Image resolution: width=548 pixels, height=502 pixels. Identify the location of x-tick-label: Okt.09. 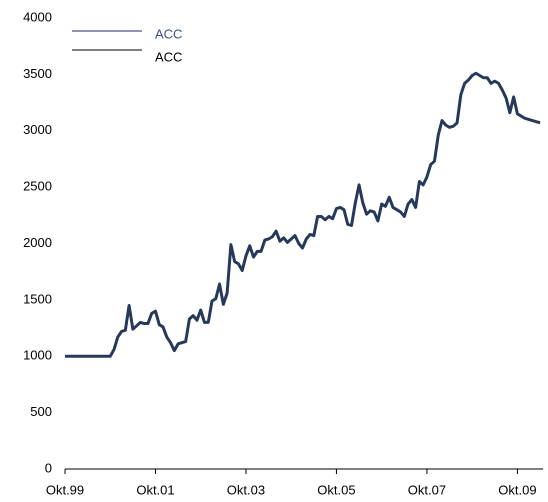
(517, 489).